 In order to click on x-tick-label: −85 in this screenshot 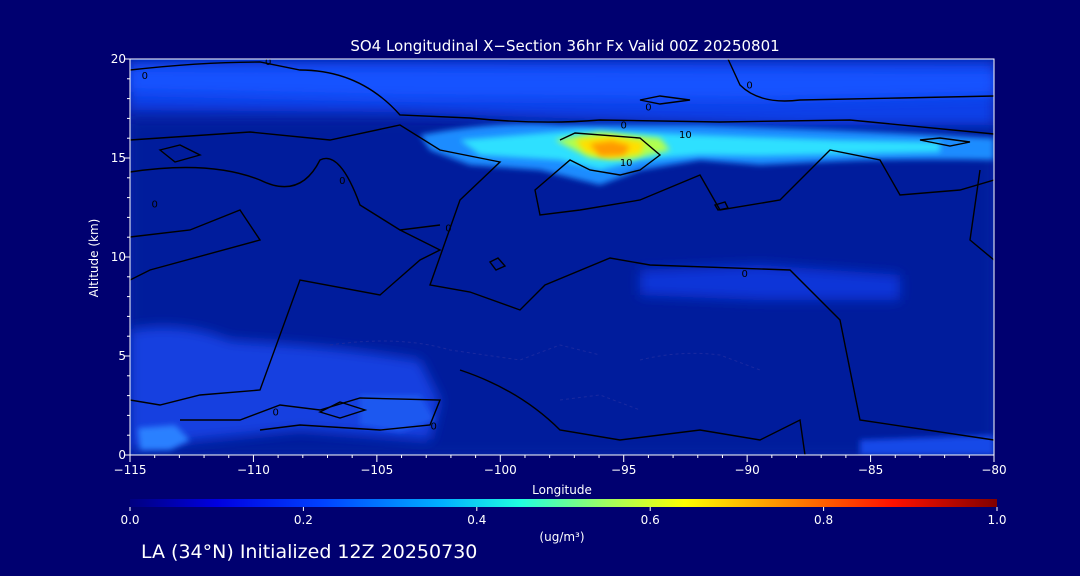, I will do `click(870, 470)`.